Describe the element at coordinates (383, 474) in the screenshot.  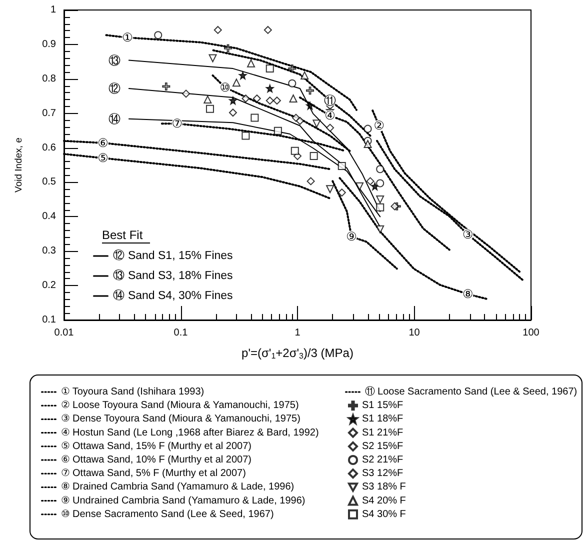
I see `legend-label: S3 12%F` at that location.